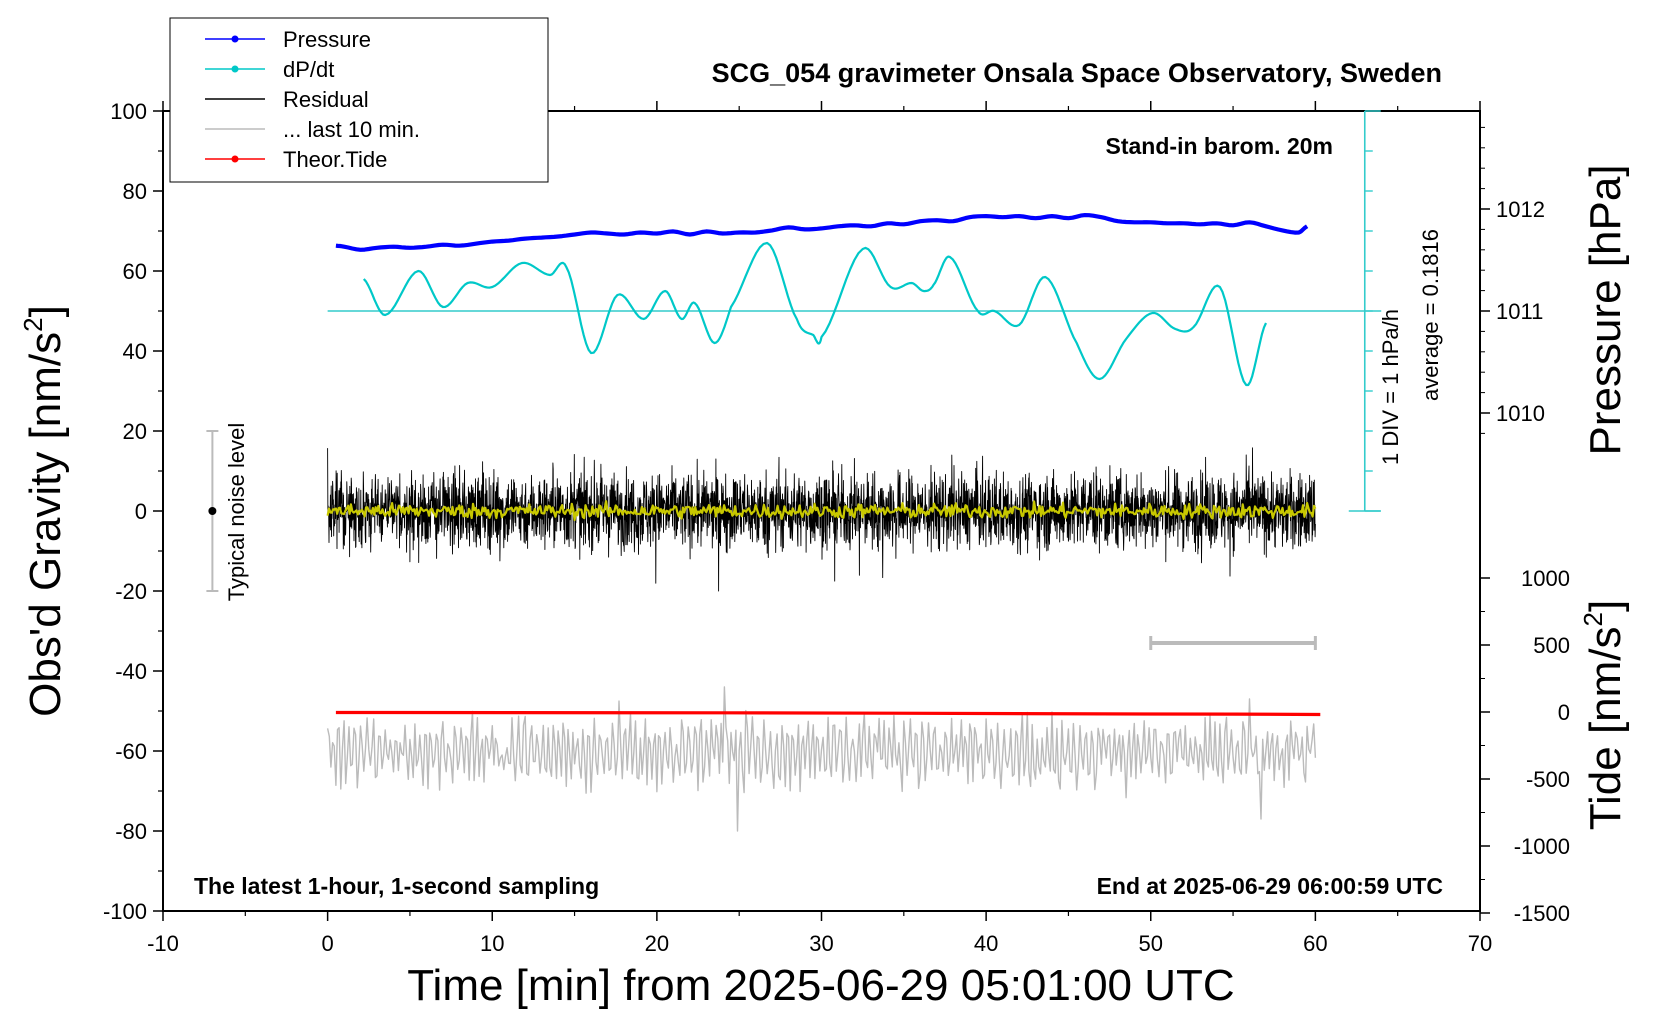 The width and height of the screenshot is (1660, 1020). Describe the element at coordinates (396, 886) in the screenshot. I see `latest-note: The latest 1-hour, 1-second sampling` at that location.